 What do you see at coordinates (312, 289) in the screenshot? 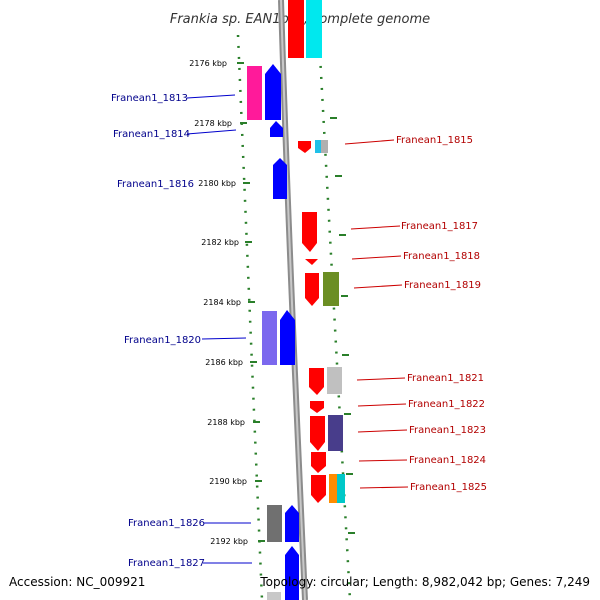
I see `gene-feature-1819-red` at bounding box center [312, 289].